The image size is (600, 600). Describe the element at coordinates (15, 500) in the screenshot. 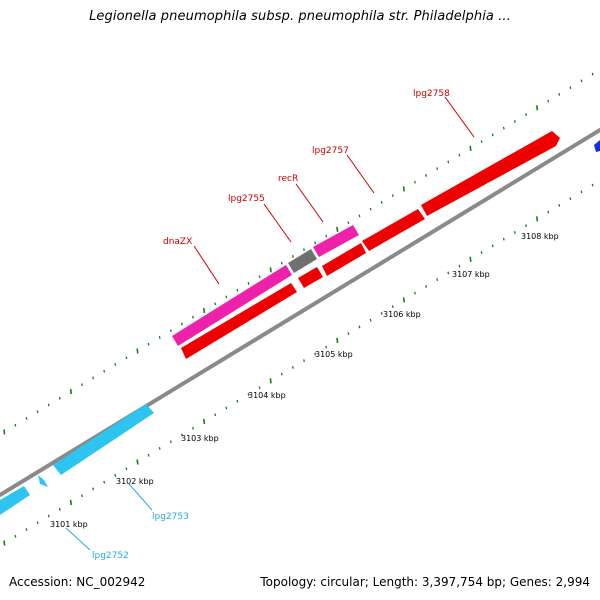

I see `gene-lpg2752` at that location.